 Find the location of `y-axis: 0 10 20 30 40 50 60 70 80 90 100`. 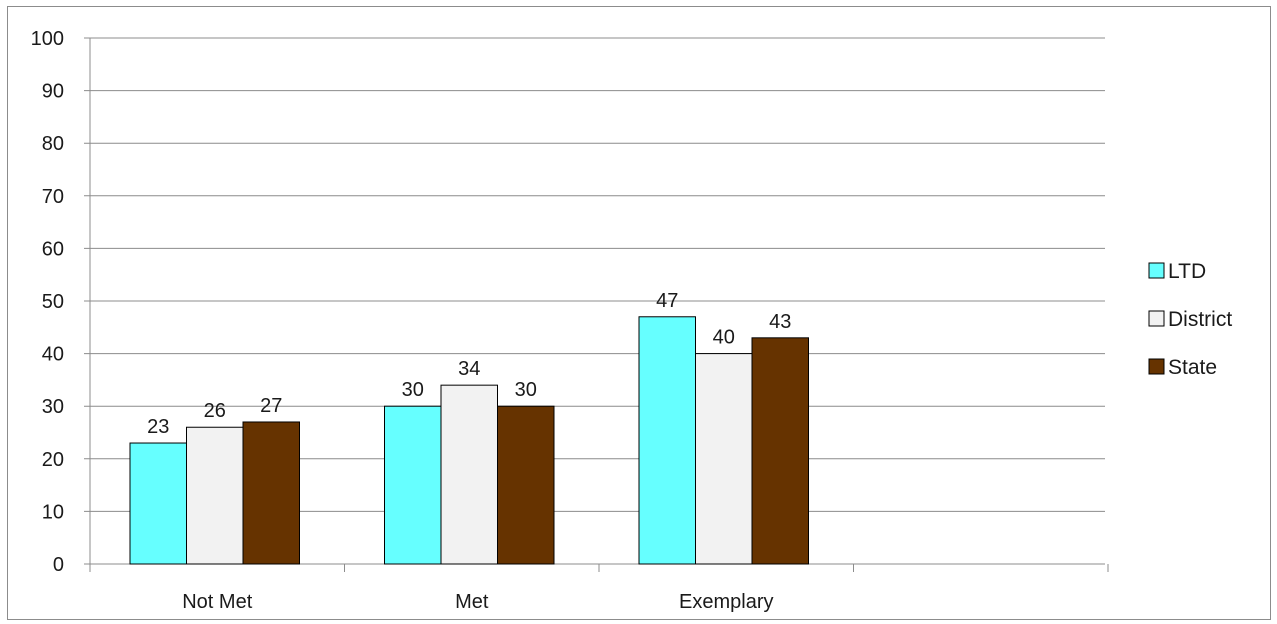

y-axis: 0 10 20 30 40 50 60 70 80 90 100 is located at coordinates (61, 302).